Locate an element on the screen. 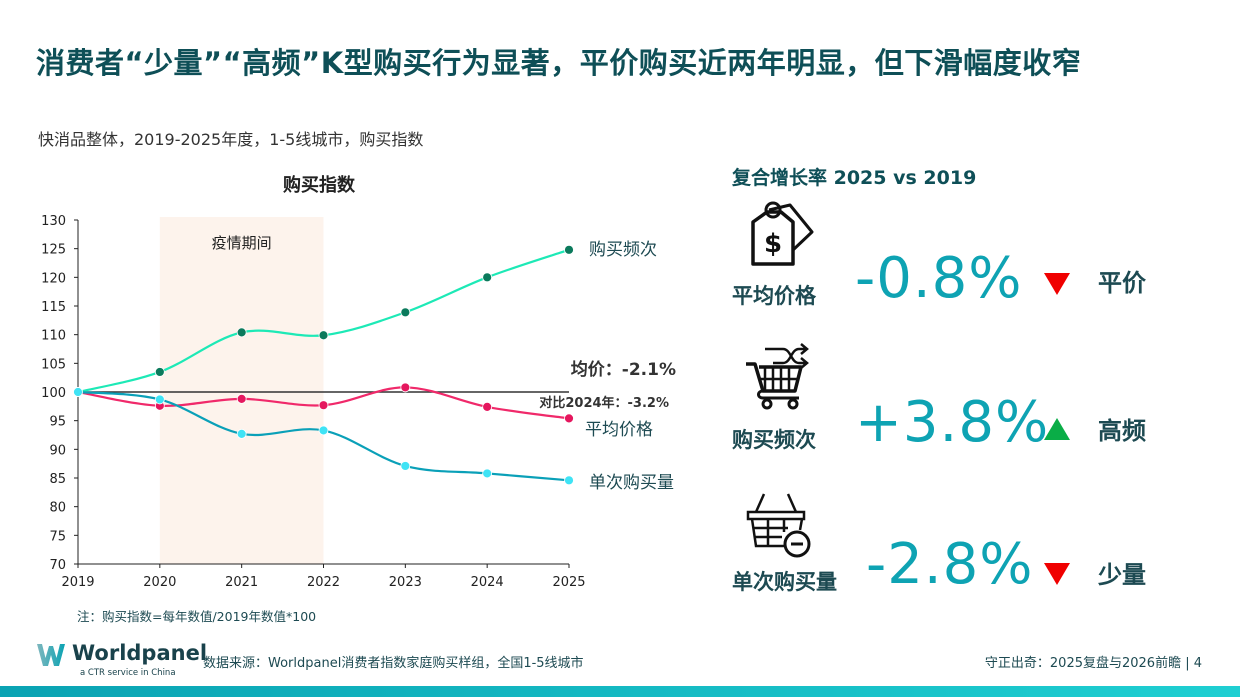 The width and height of the screenshot is (1240, 697). metric-tag-volume: 少量 is located at coordinates (1122, 575).